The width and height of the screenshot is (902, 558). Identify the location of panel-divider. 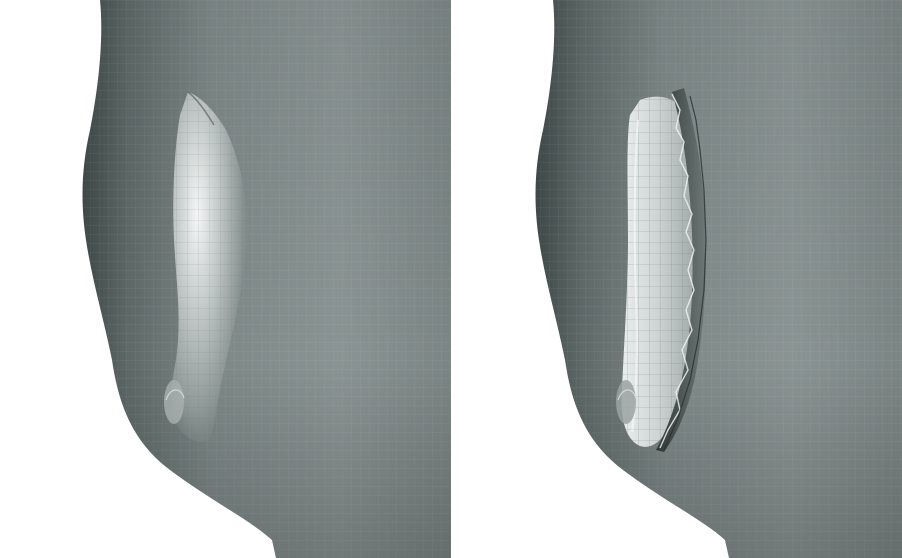
(451, 279).